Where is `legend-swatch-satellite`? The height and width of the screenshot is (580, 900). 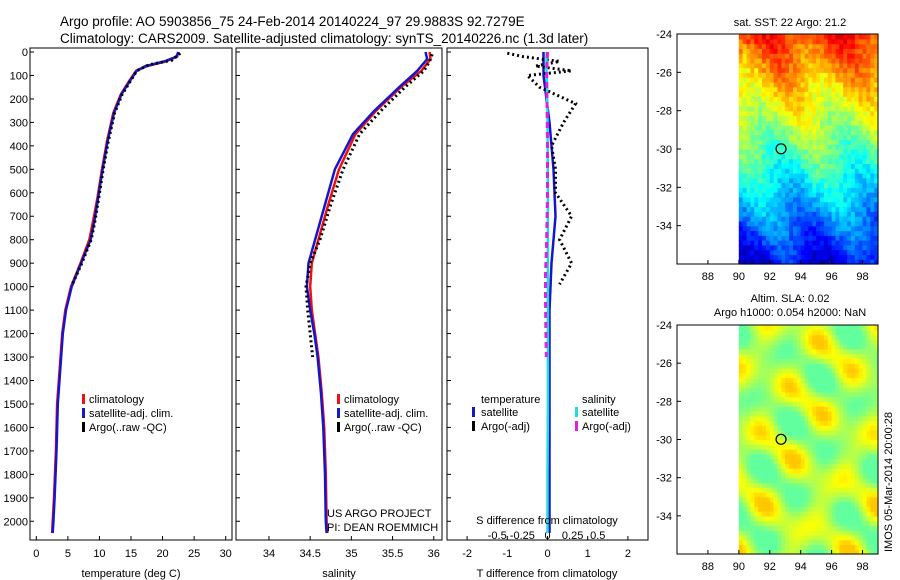 legend-swatch-satellite is located at coordinates (83, 413).